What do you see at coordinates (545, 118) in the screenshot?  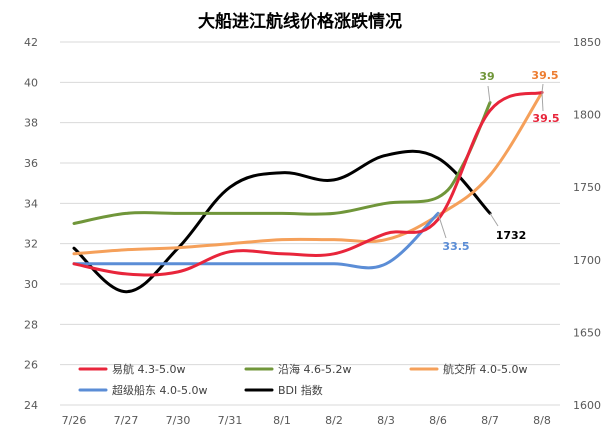 I see `annotation-yihang-end: 39.5` at bounding box center [545, 118].